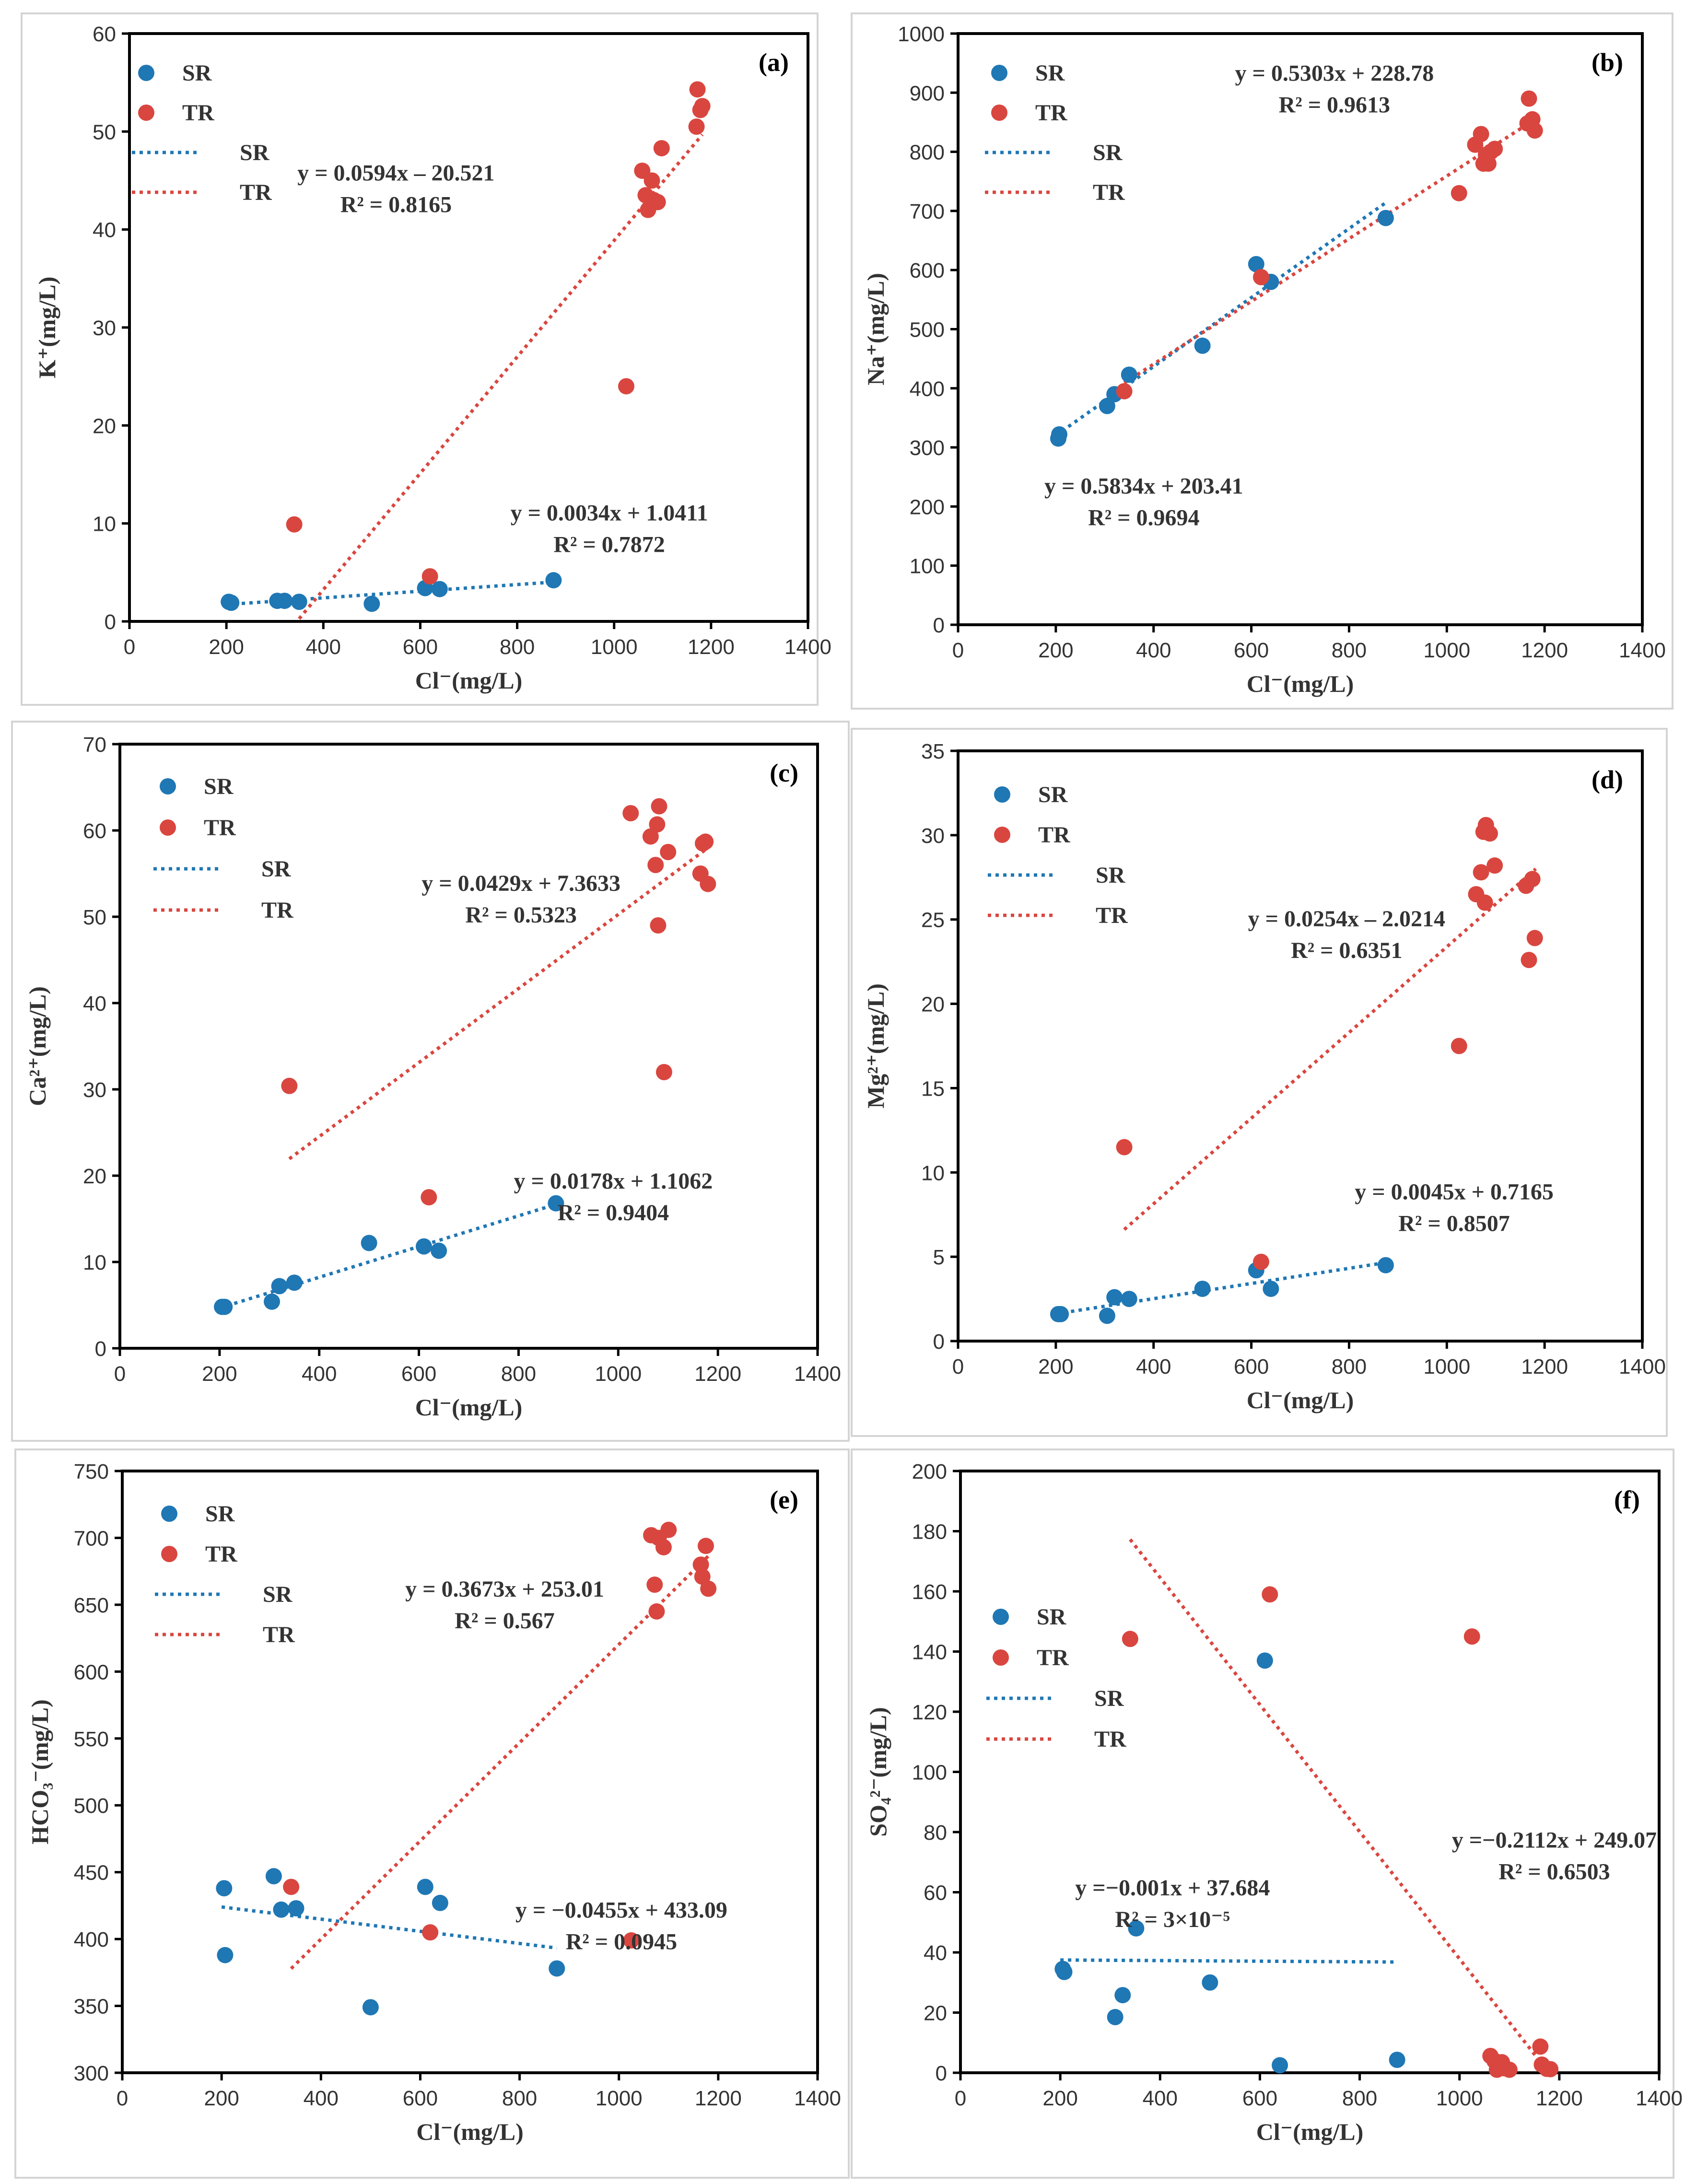 This screenshot has width=1697, height=2184. Describe the element at coordinates (94, 745) in the screenshot. I see `y-tick-label: 70` at that location.